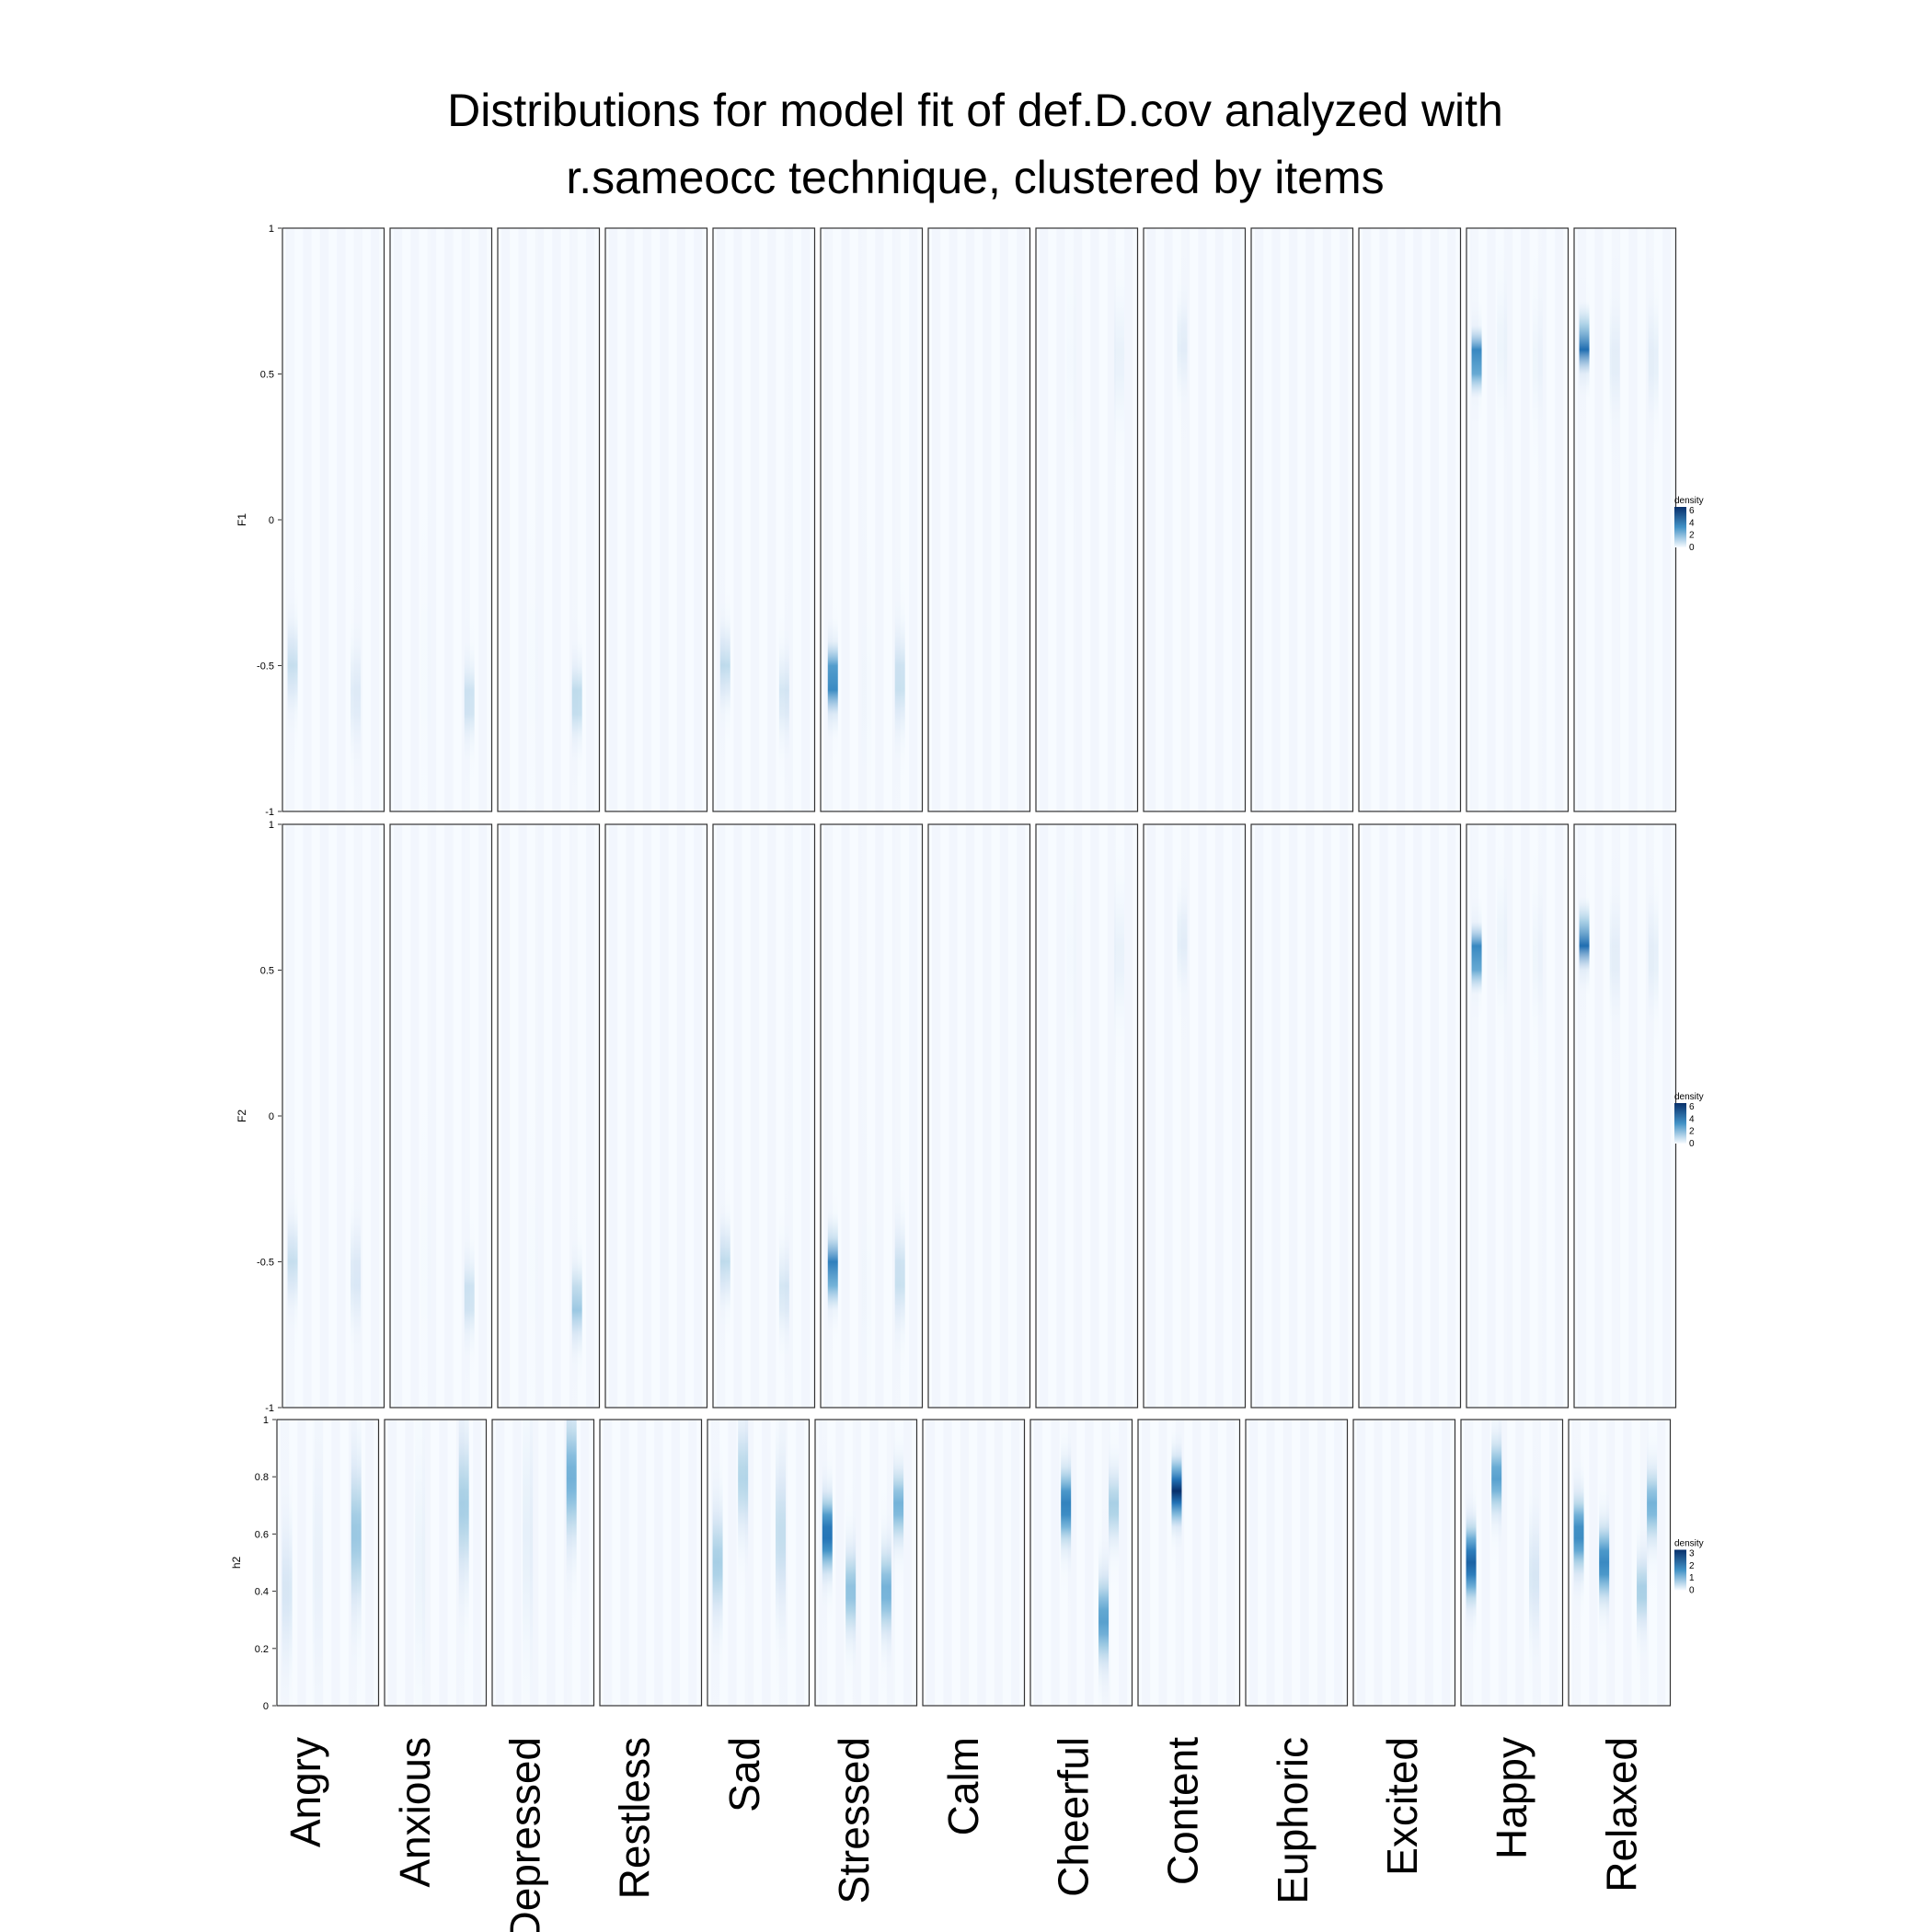 This screenshot has width=1932, height=1932. What do you see at coordinates (1692, 536) in the screenshot?
I see `legend-label: 2` at bounding box center [1692, 536].